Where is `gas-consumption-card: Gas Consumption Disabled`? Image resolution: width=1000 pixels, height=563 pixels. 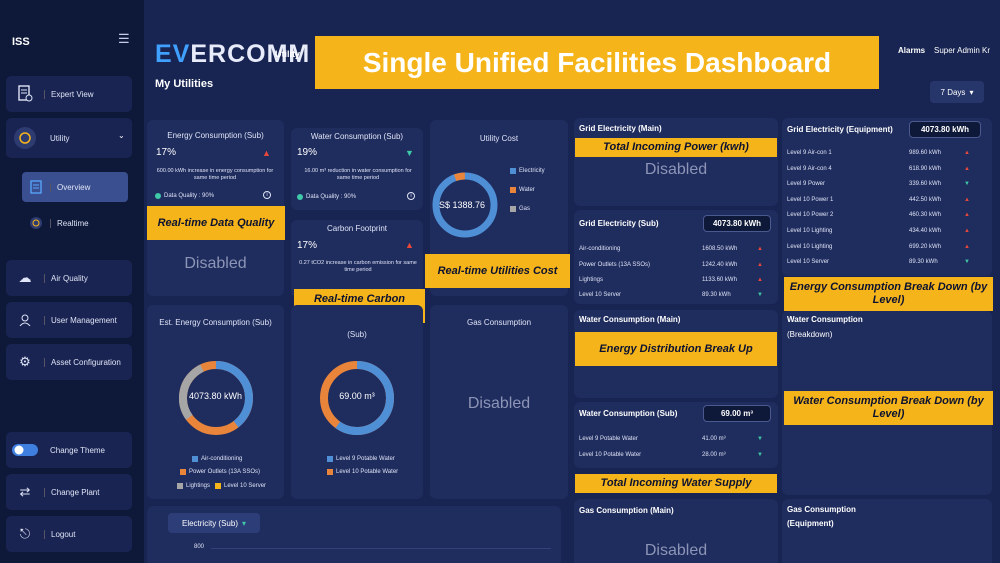
gas-consumption-card: Gas Consumption Disabled is located at coordinates (499, 402).